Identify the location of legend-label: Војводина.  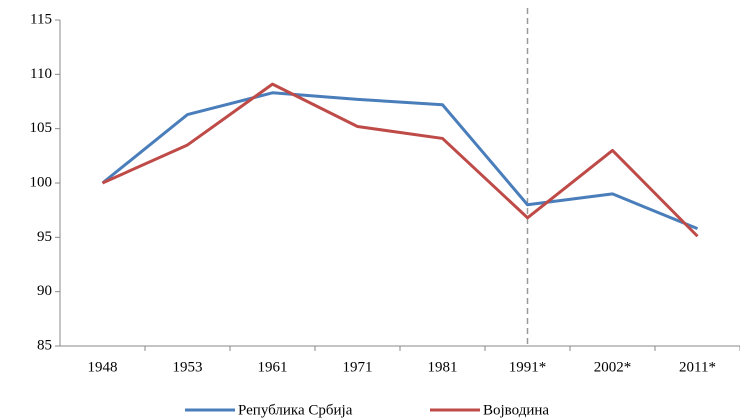
(516, 410).